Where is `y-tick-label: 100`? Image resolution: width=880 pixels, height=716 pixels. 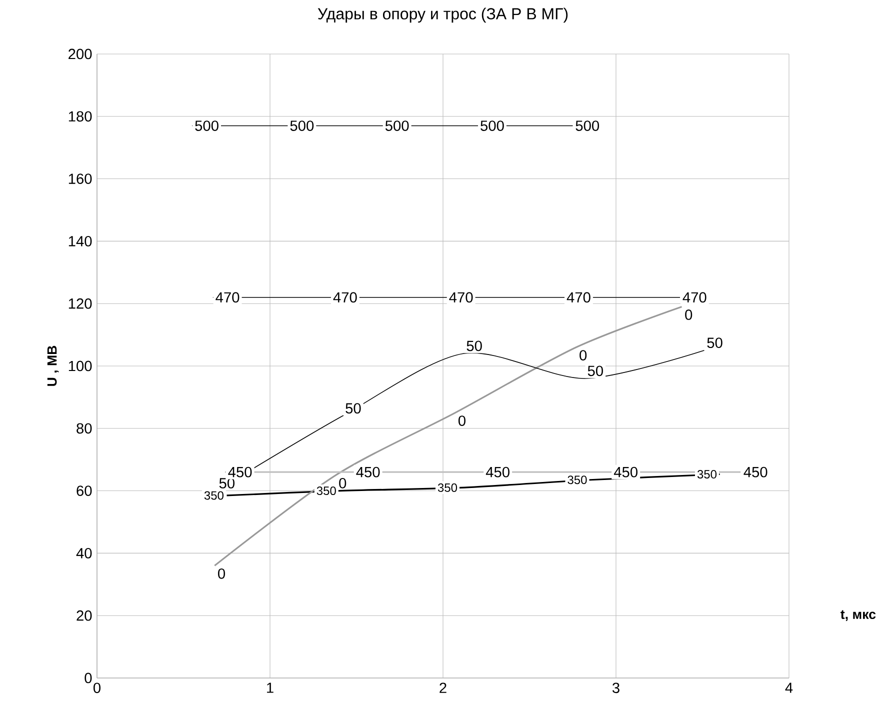 y-tick-label: 100 is located at coordinates (80, 366).